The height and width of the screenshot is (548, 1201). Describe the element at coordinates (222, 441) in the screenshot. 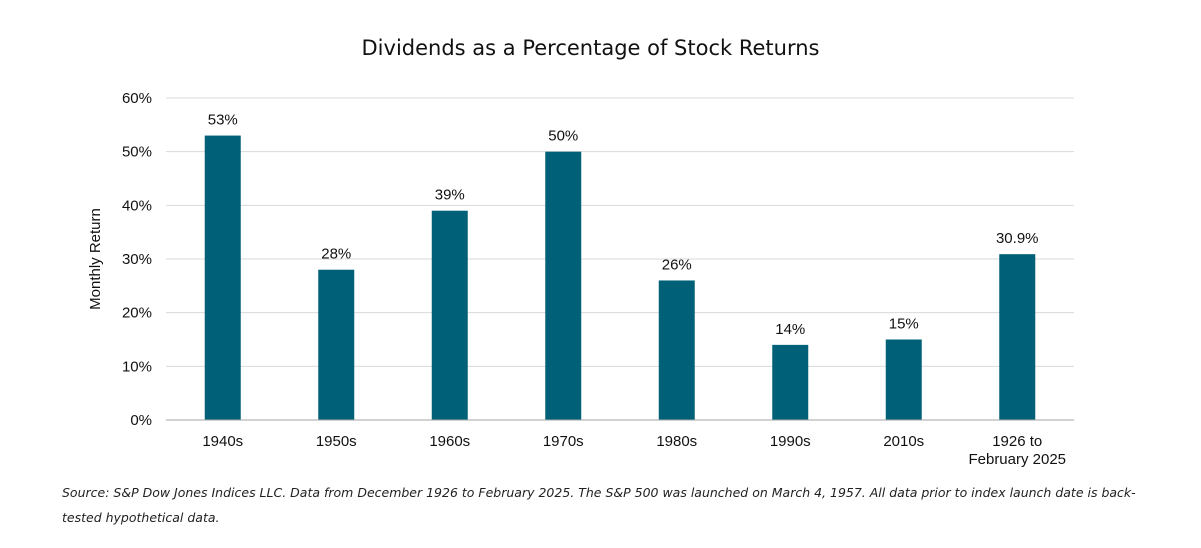

I see `x-tick-label: 1940s` at that location.